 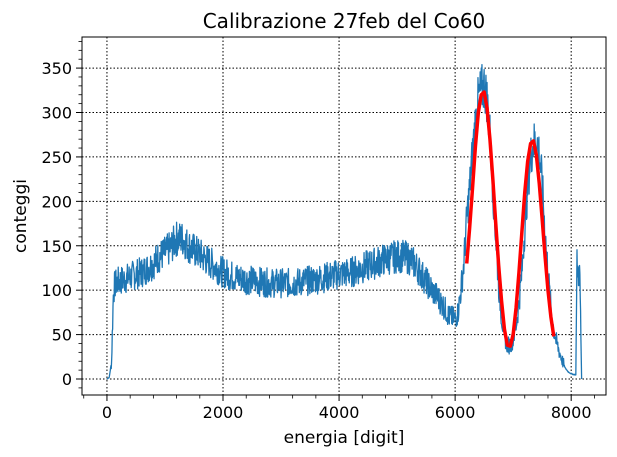 I want to click on x-axis-label: energia [digit], so click(x=344, y=438).